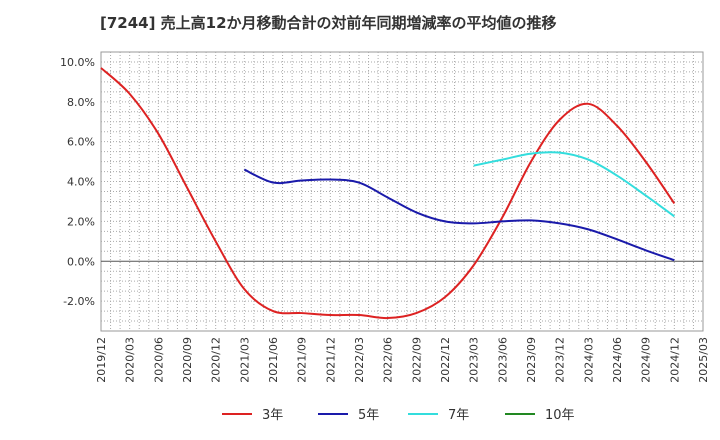  Describe the element at coordinates (302, 360) in the screenshot. I see `x-tick-label: 2021/09` at that location.